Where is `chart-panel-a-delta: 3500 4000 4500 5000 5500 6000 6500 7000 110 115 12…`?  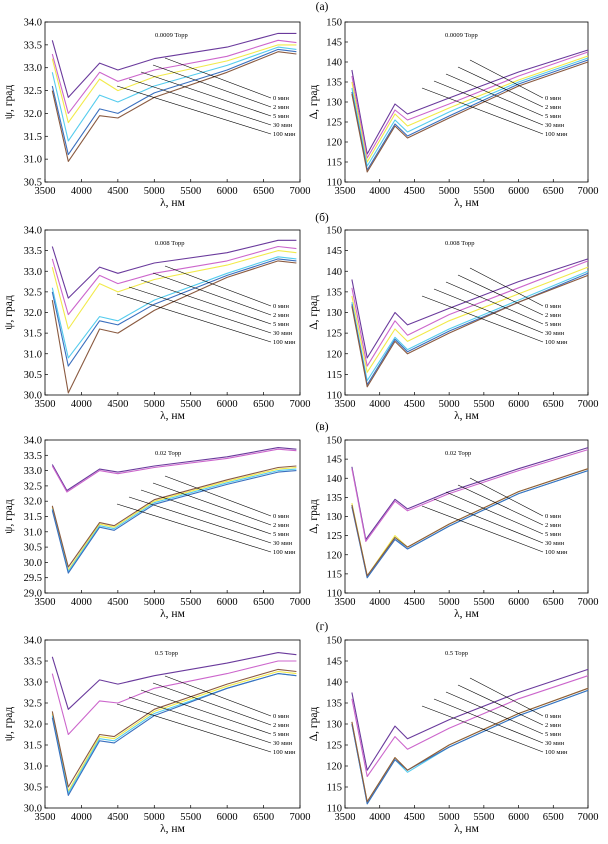 chart-panel-a-delta: 3500 4000 4500 5000 5500 6000 6500 7000 110 115 12… is located at coordinates (453, 114).